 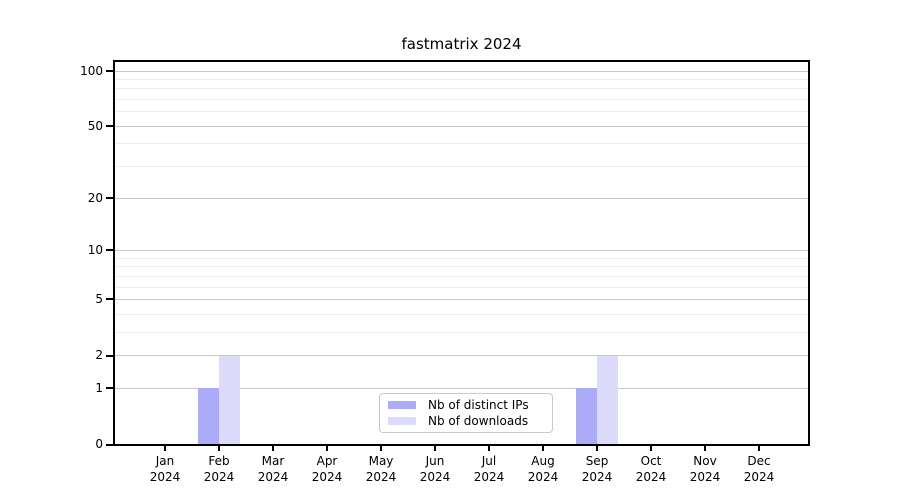 What do you see at coordinates (273, 469) in the screenshot?
I see `x-axis-tick-label: Mar 2024` at bounding box center [273, 469].